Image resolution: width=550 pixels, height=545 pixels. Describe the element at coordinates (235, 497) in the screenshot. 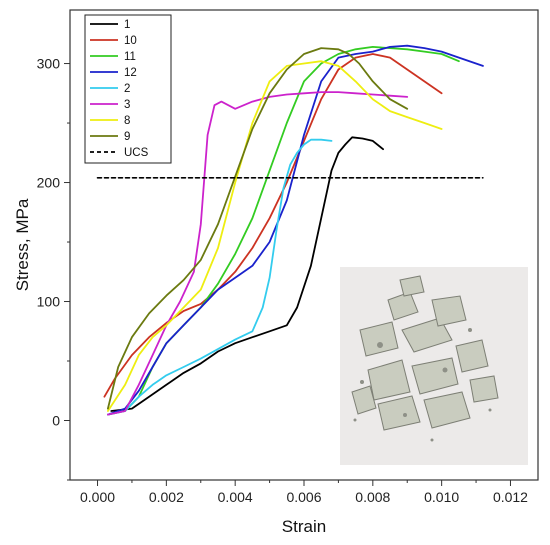

I see `x-tick-label: 0.004` at that location.